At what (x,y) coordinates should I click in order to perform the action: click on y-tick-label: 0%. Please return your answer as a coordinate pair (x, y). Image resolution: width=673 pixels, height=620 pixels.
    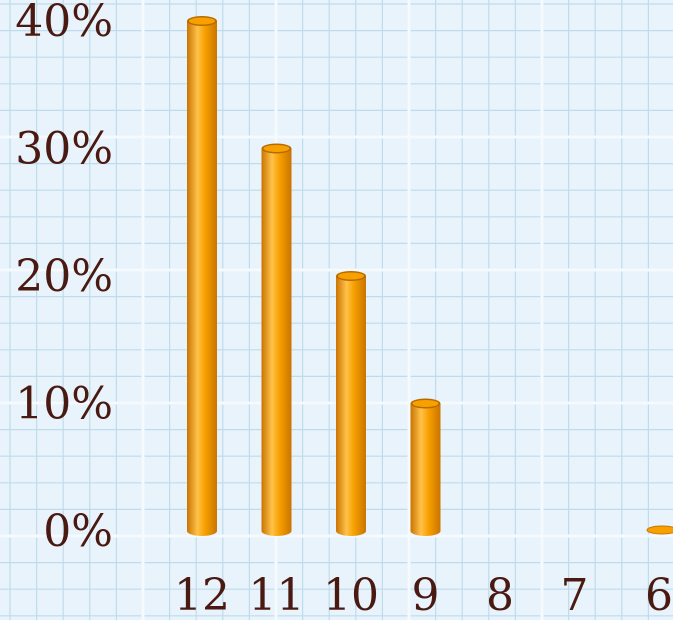
    Looking at the image, I should click on (78, 531).